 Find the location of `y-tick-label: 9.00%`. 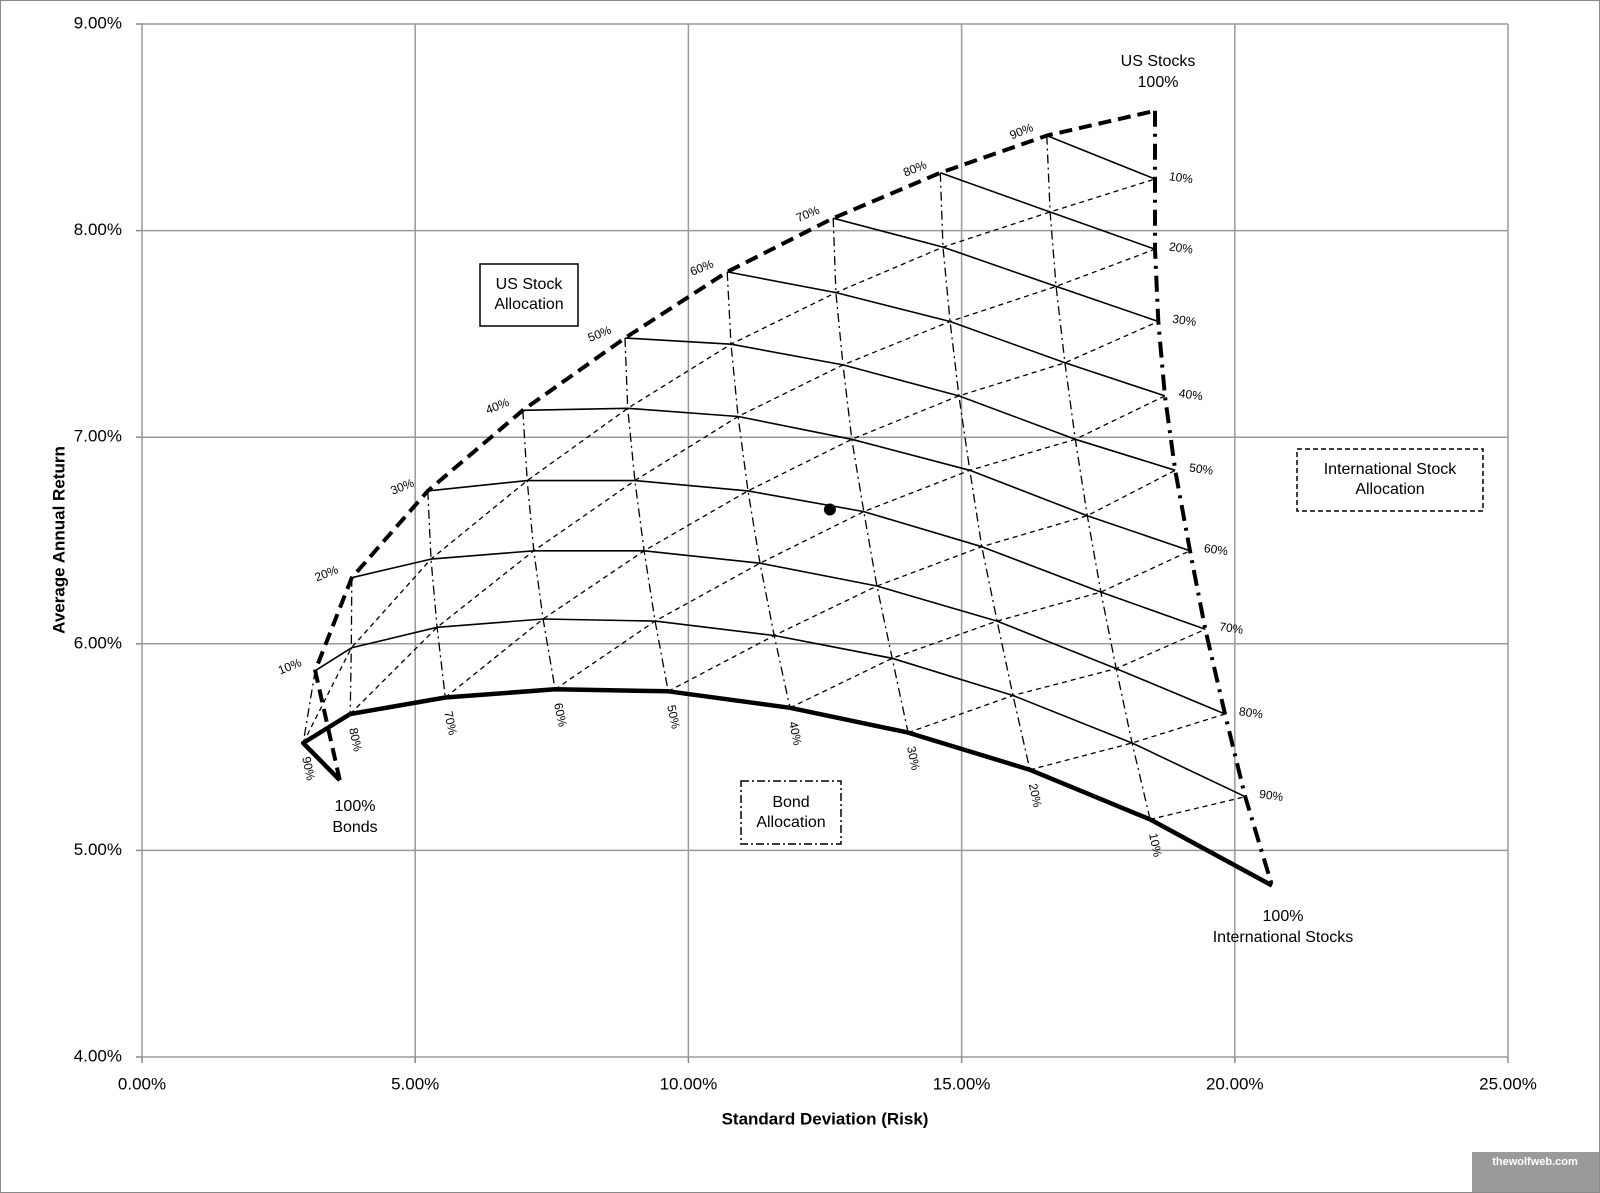

y-tick-label: 9.00% is located at coordinates (98, 22).